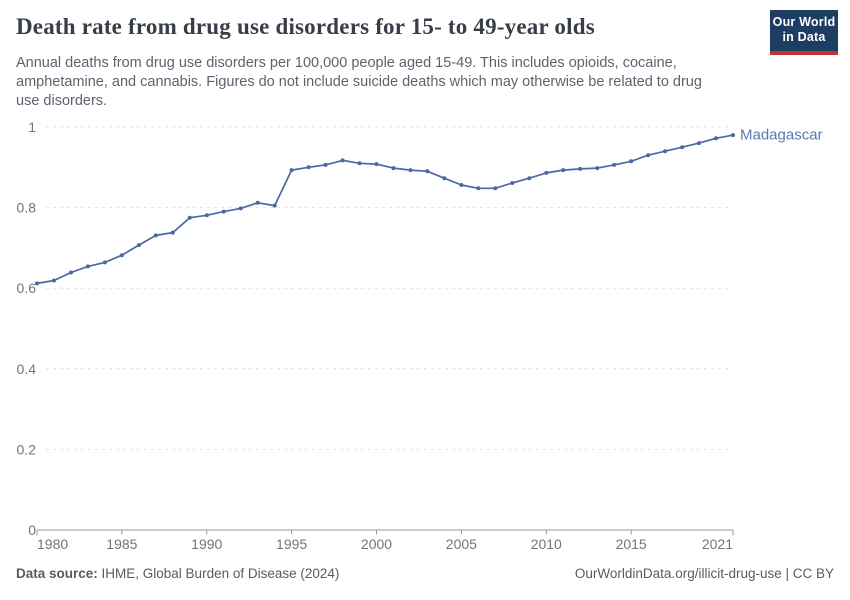 Image resolution: width=850 pixels, height=600 pixels. What do you see at coordinates (804, 37) in the screenshot?
I see `owid-logo-text-line2: in Data` at bounding box center [804, 37].